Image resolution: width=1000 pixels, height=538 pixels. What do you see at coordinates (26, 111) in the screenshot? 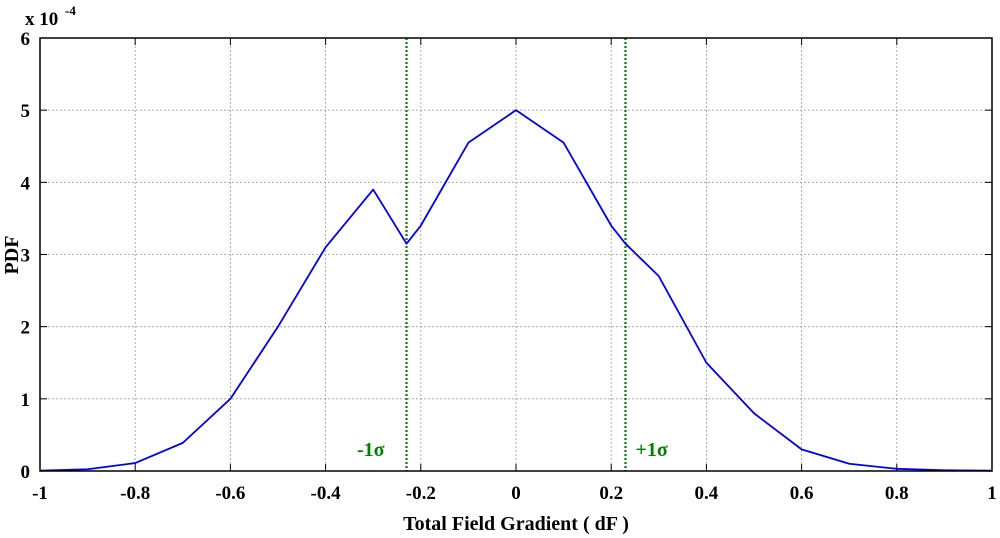
I see `y-tick-label: 5` at bounding box center [26, 111].